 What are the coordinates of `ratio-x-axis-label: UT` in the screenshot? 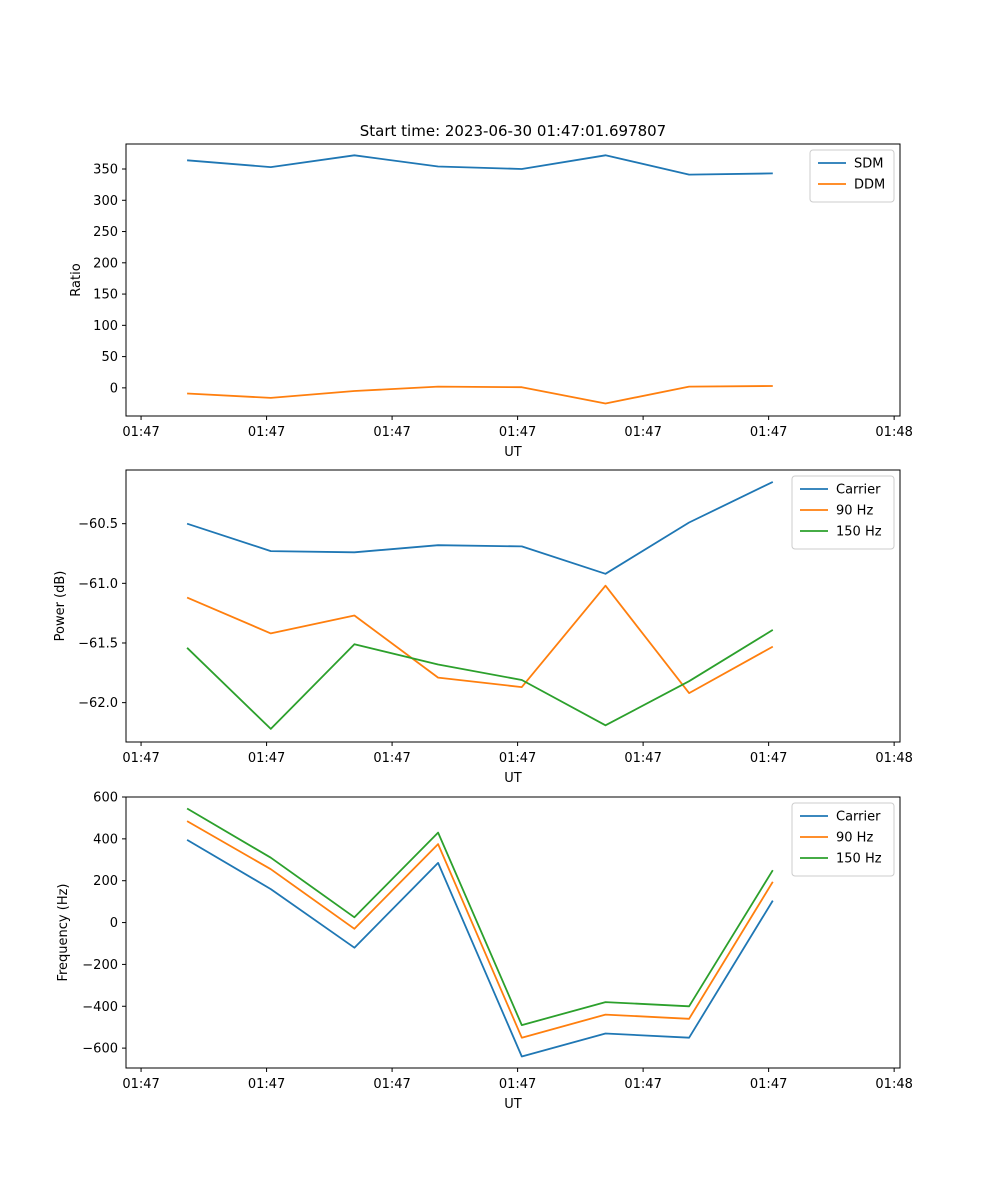 It's located at (513, 452).